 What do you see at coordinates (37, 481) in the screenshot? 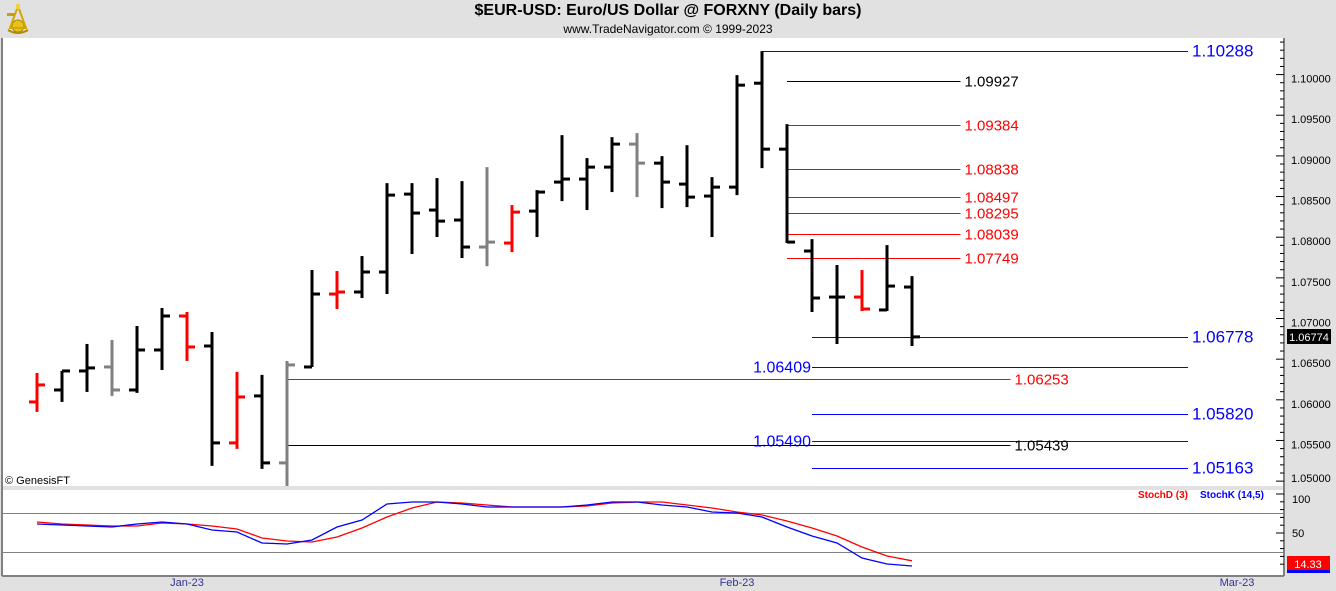
I see `copyright-text: © GenesisFT` at bounding box center [37, 481].